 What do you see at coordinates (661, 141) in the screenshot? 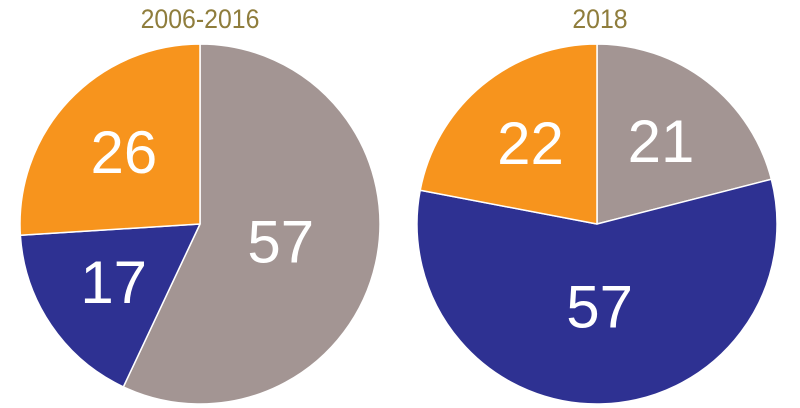
I see `slice-value-label: 21` at bounding box center [661, 141].